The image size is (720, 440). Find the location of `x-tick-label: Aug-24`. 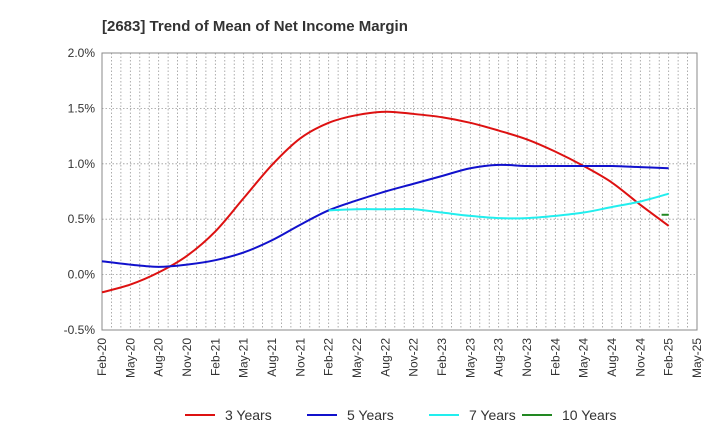

x-tick-label: Aug-24 is located at coordinates (612, 357).